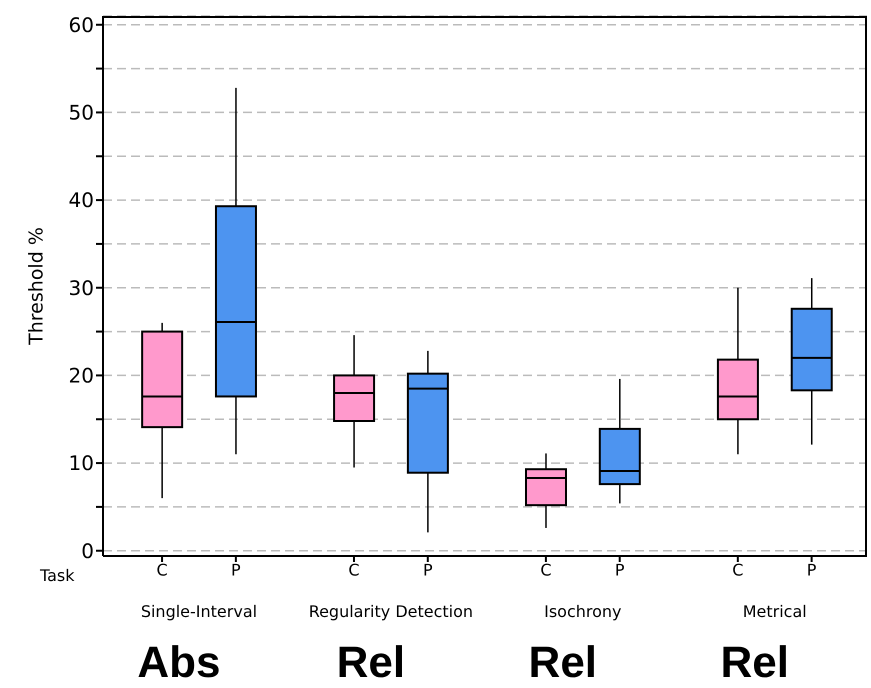 This screenshot has width=871, height=688. What do you see at coordinates (81, 463) in the screenshot?
I see `y-tick-label: 10` at bounding box center [81, 463].